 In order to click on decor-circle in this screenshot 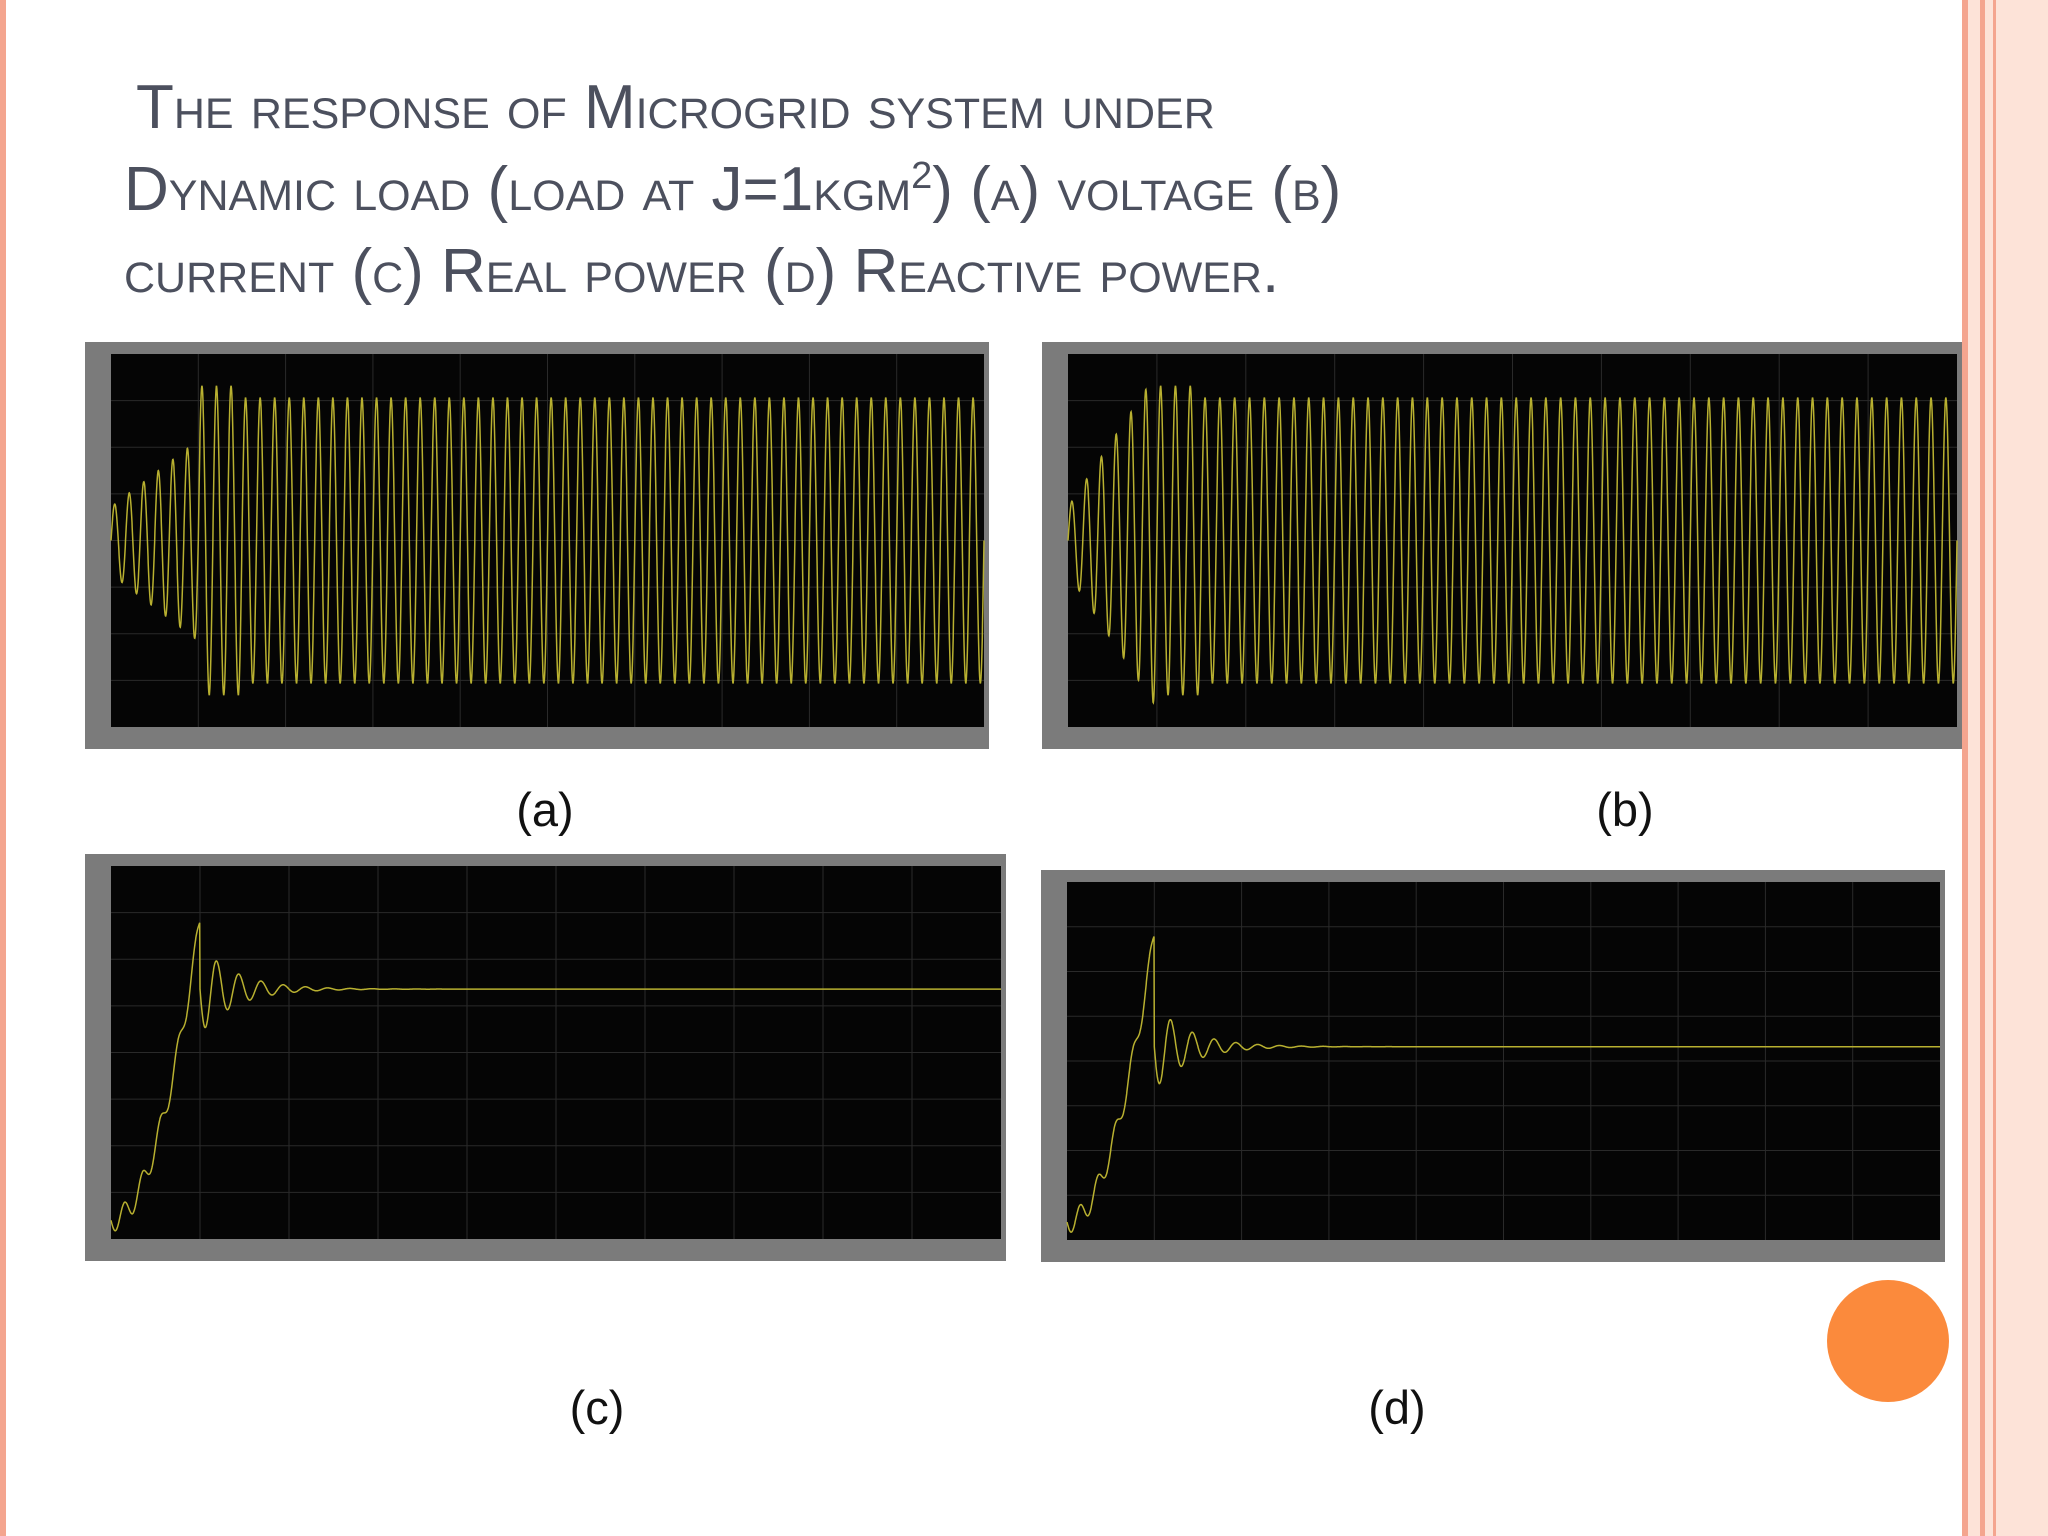, I will do `click(1888, 1341)`.